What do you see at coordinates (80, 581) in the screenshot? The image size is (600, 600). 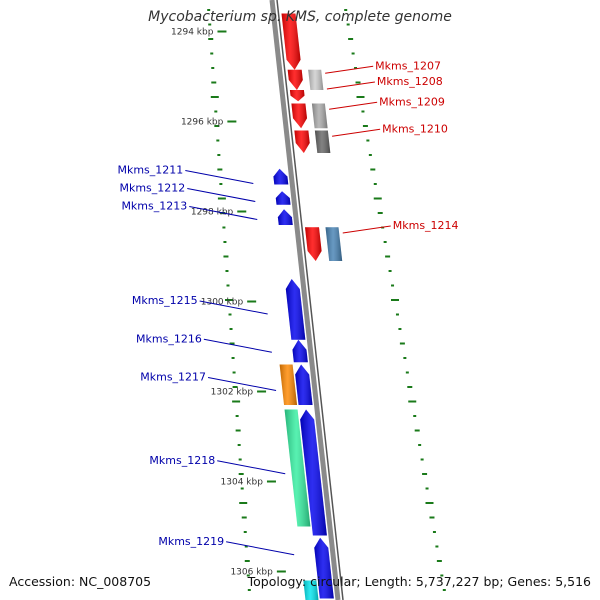 I see `accession-text: Accession: NC_008705` at bounding box center [80, 581].